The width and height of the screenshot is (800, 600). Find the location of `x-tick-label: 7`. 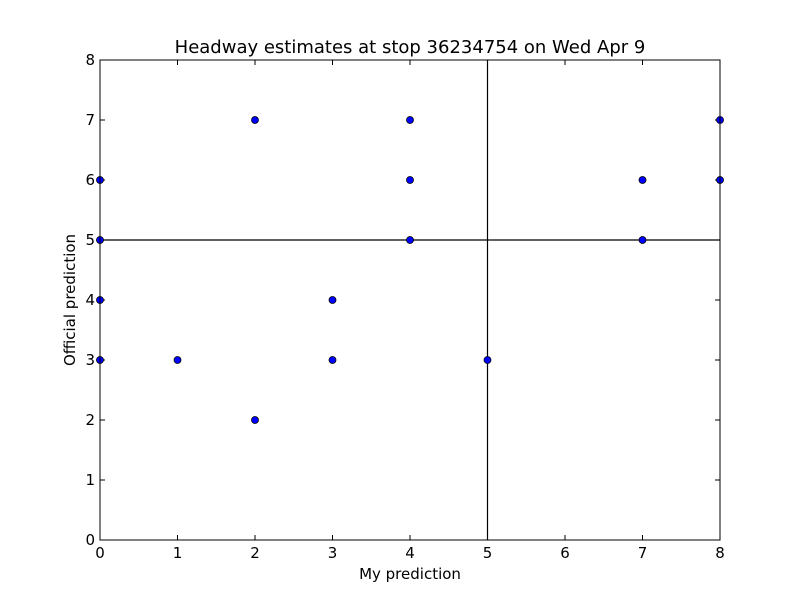

x-tick-label: 7 is located at coordinates (643, 553).